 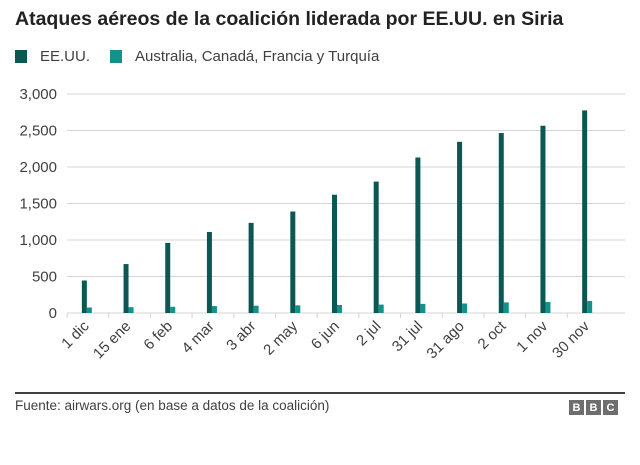 What do you see at coordinates (38, 94) in the screenshot?
I see `y-tick-label: 3,000` at bounding box center [38, 94].